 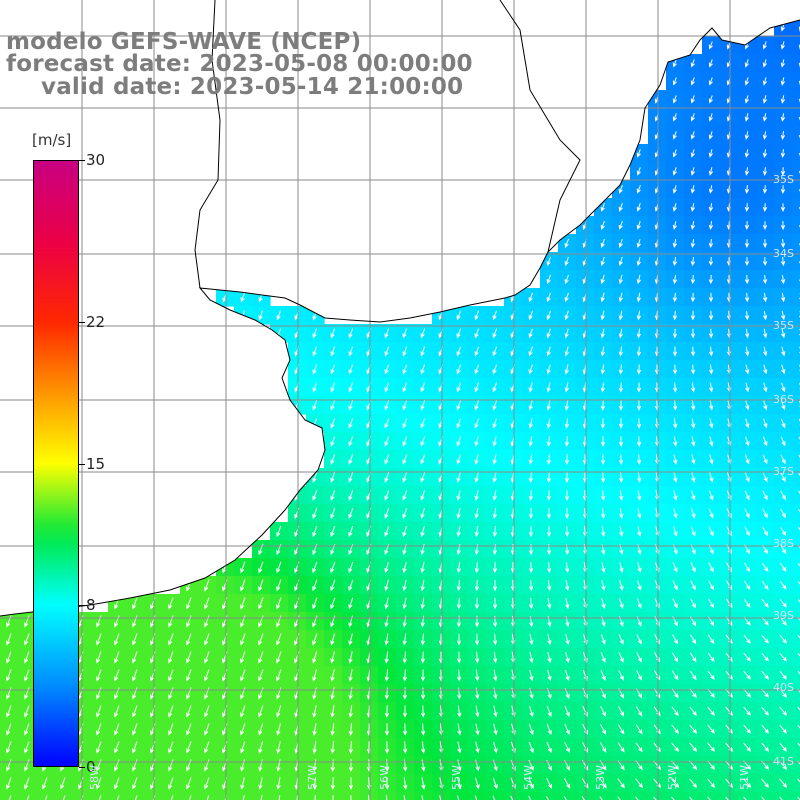 I want to click on latitude-label: 37S, so click(x=783, y=471).